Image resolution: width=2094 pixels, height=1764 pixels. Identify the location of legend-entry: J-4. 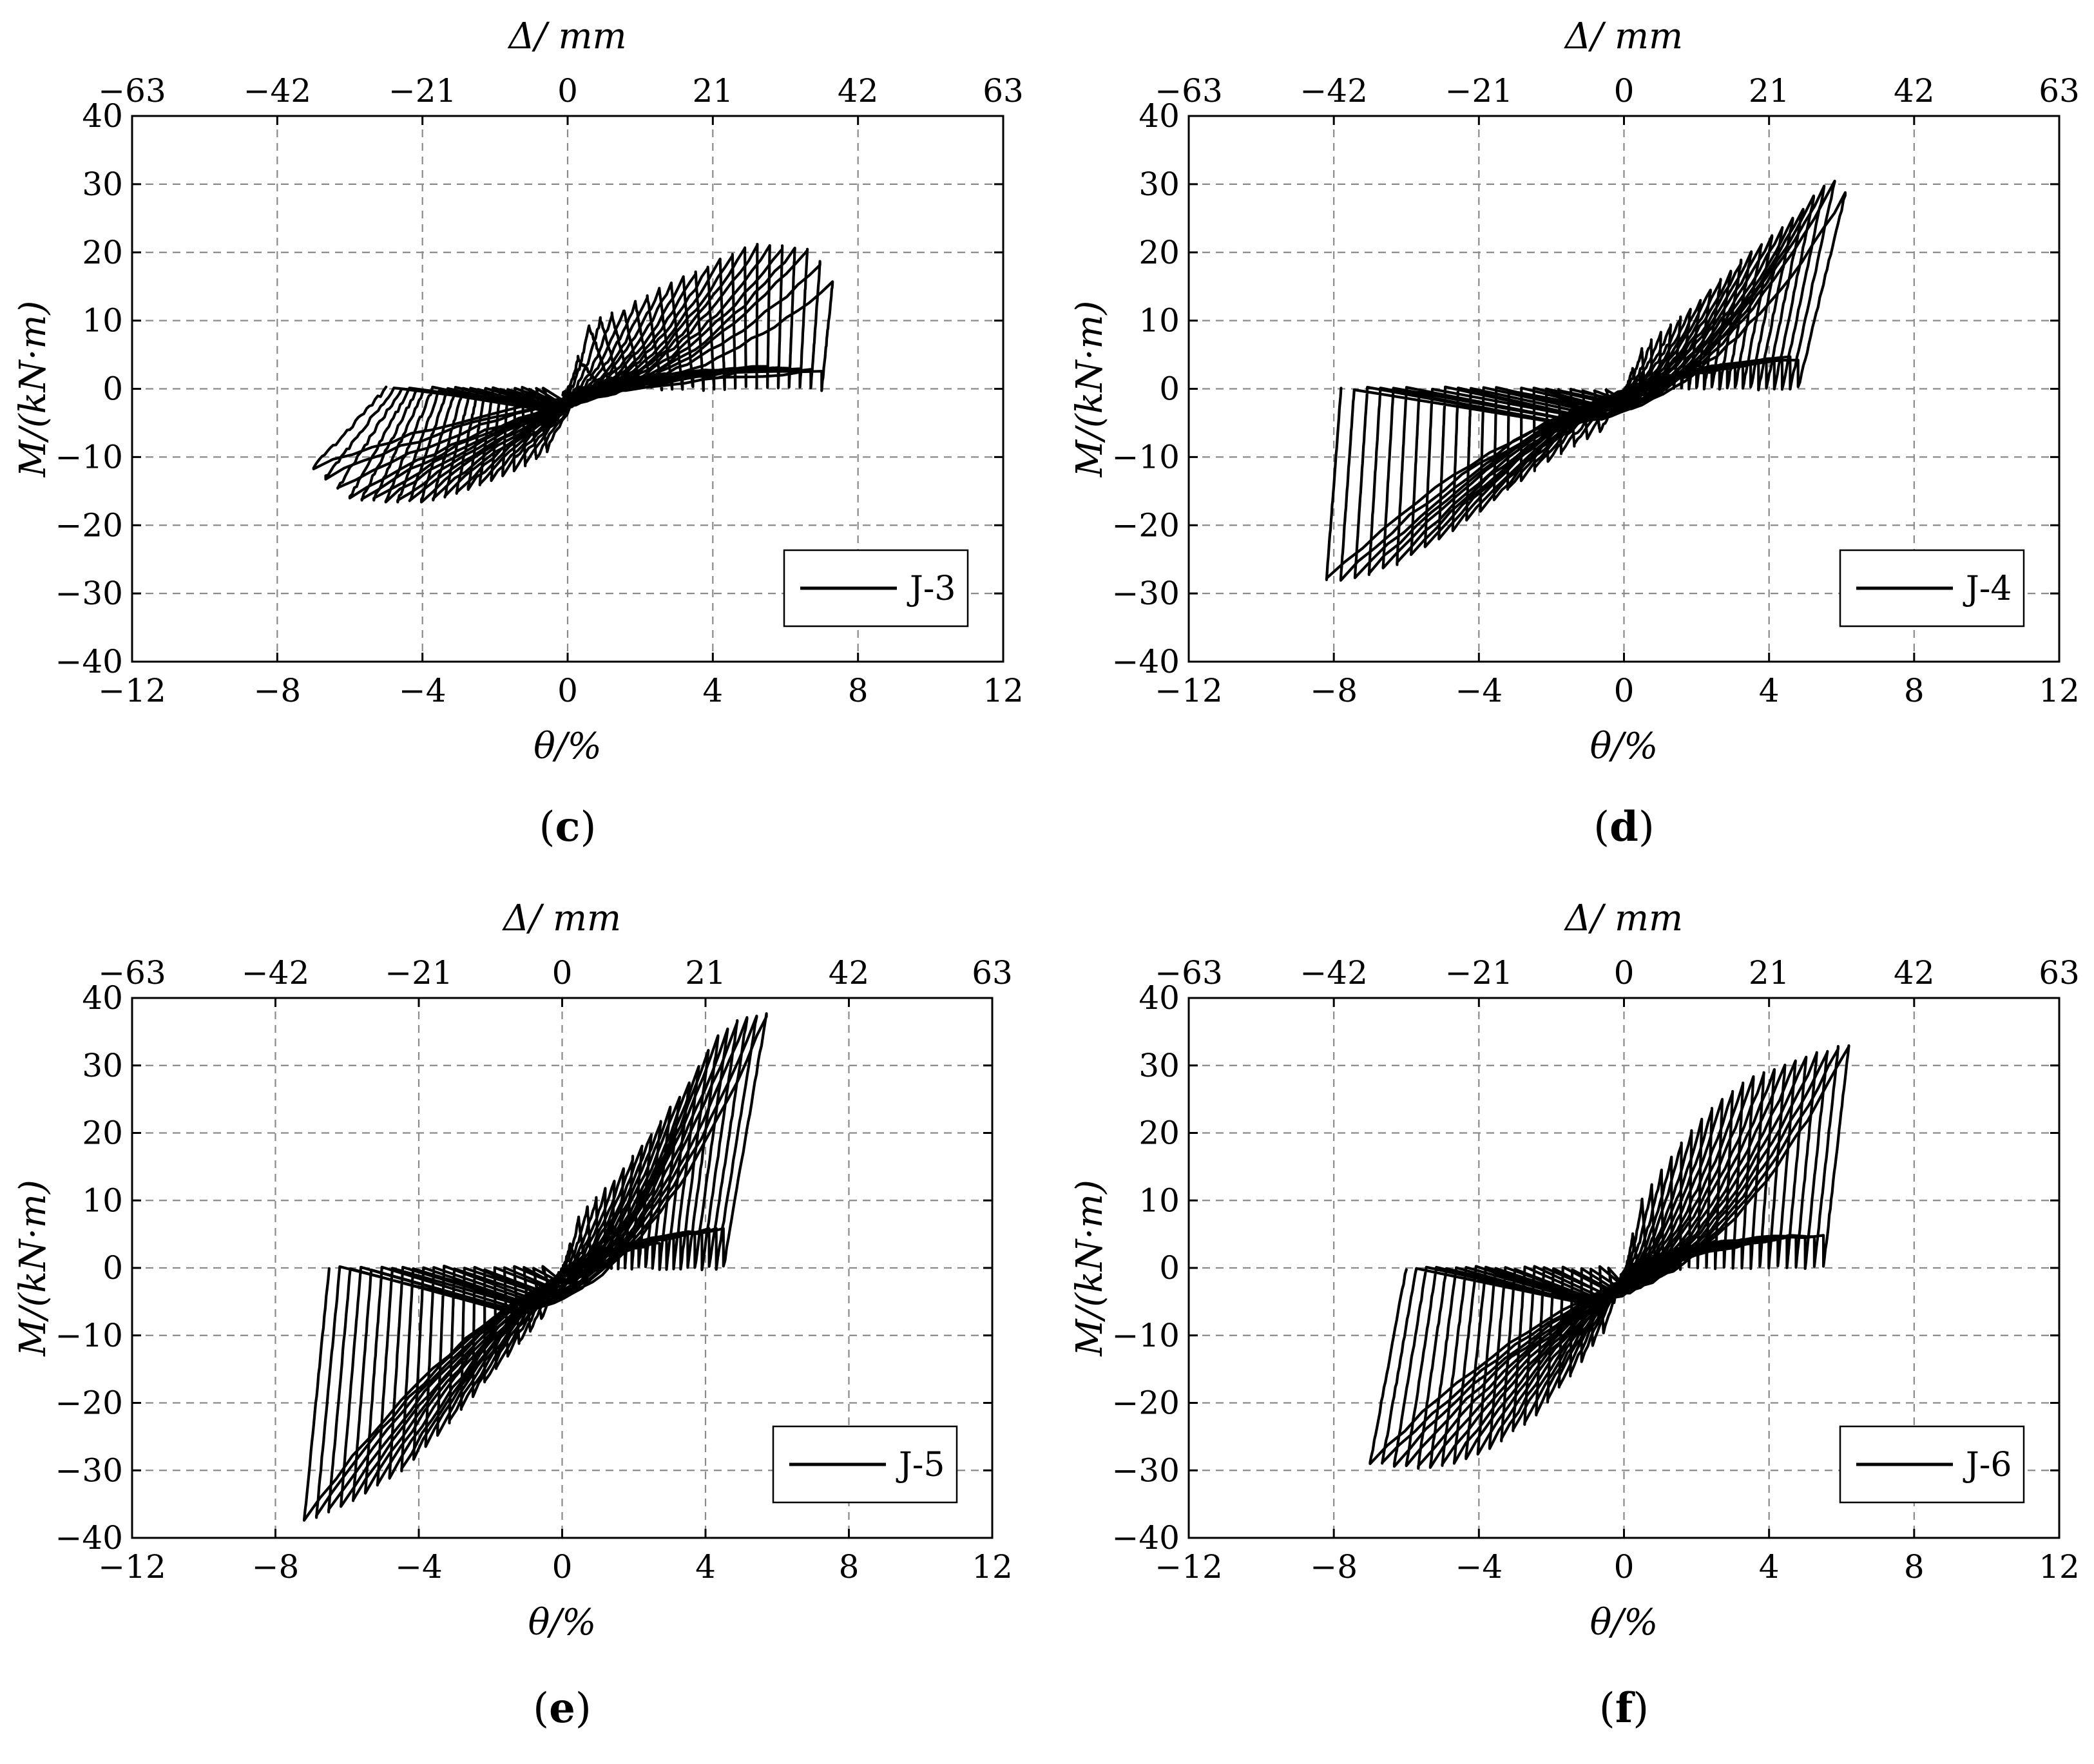
(1988, 589).